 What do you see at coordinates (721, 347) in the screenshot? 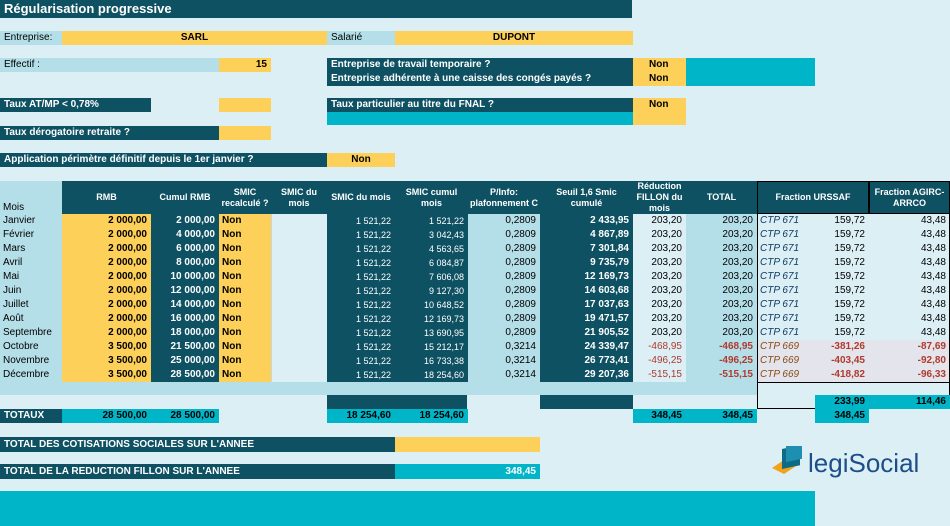
I see `cell-total: -468,95` at bounding box center [721, 347].